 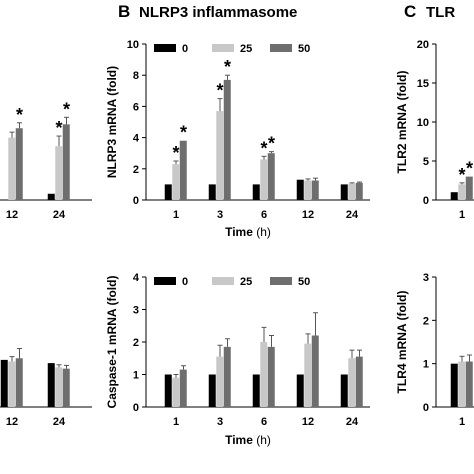 What do you see at coordinates (410, 11) in the screenshot?
I see `panel-c-letter: C` at bounding box center [410, 11].